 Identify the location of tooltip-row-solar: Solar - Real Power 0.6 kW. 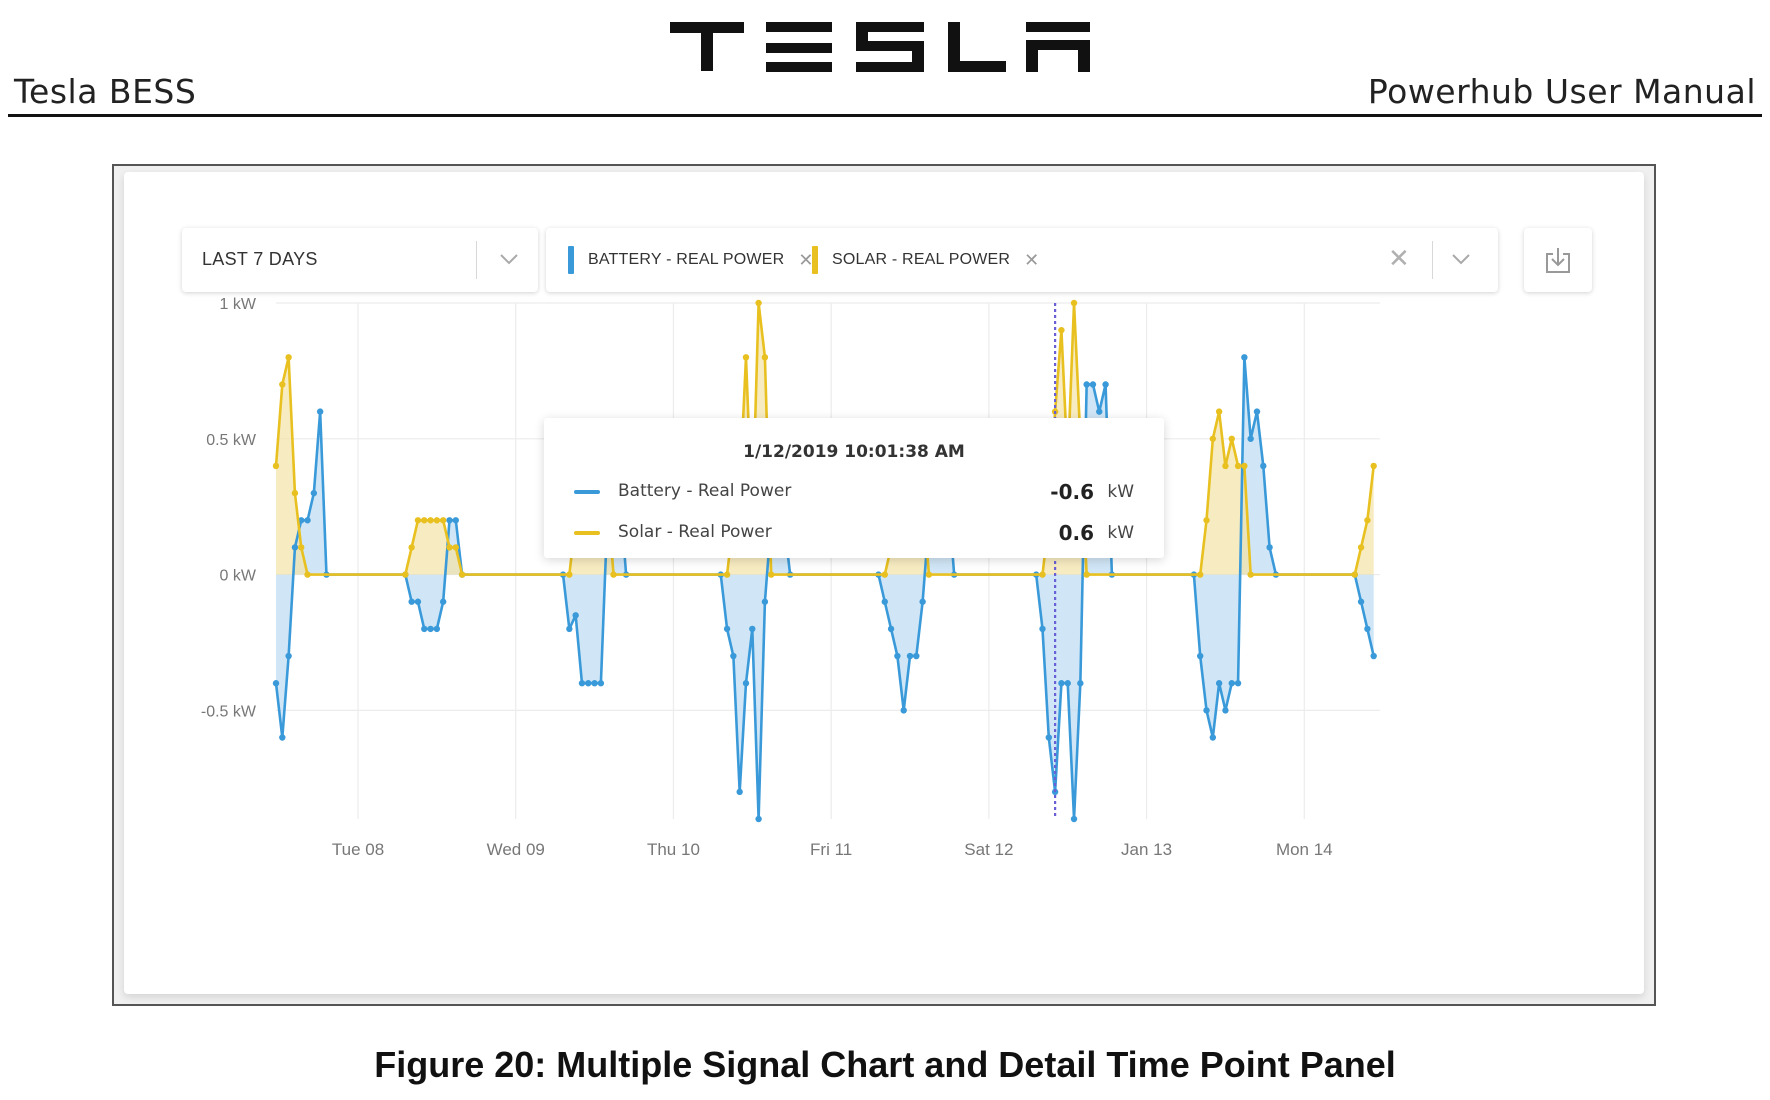
(854, 533).